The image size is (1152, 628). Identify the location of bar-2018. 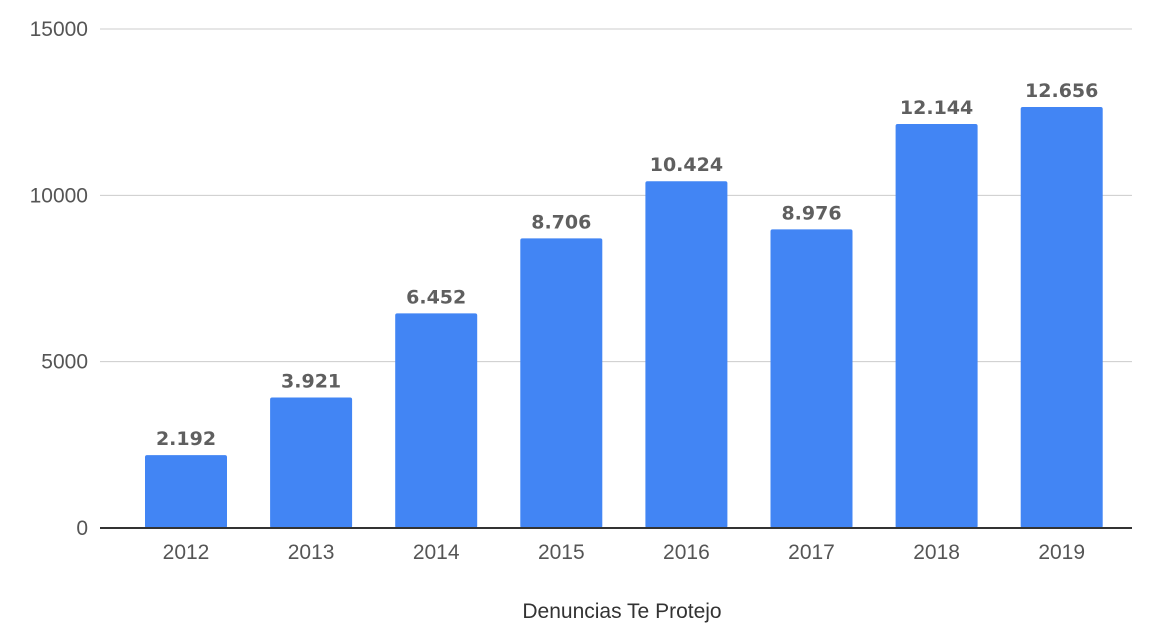
(936, 326).